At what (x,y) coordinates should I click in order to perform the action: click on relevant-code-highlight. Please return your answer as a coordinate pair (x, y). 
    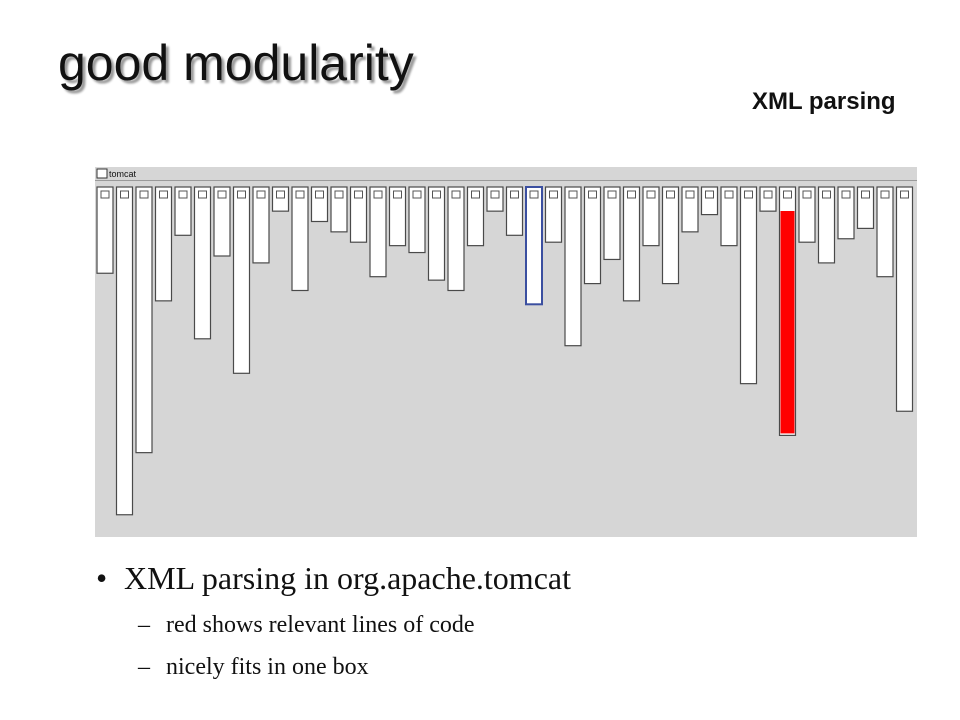
    Looking at the image, I should click on (787, 322).